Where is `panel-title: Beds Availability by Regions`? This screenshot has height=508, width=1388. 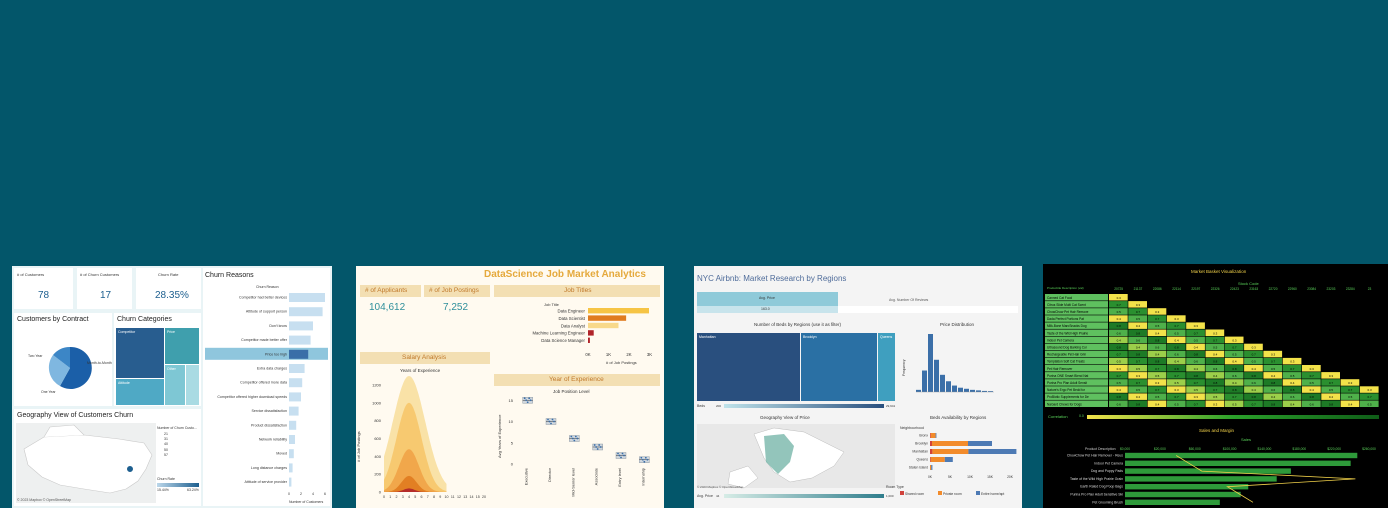 panel-title: Beds Availability by Regions is located at coordinates (958, 417).